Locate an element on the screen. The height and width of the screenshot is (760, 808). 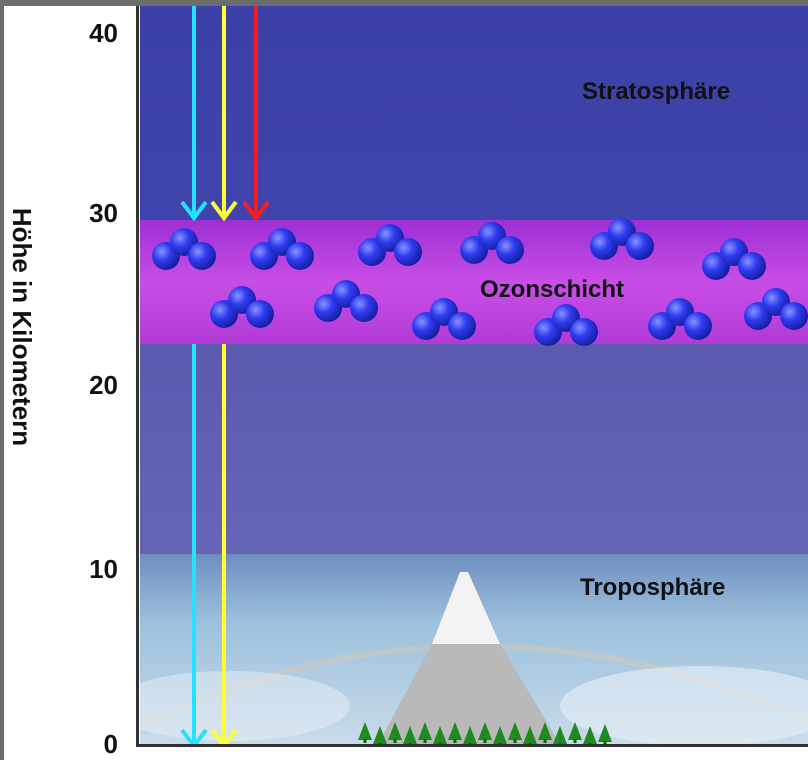
y-tick-20: 20 is located at coordinates (103, 385).